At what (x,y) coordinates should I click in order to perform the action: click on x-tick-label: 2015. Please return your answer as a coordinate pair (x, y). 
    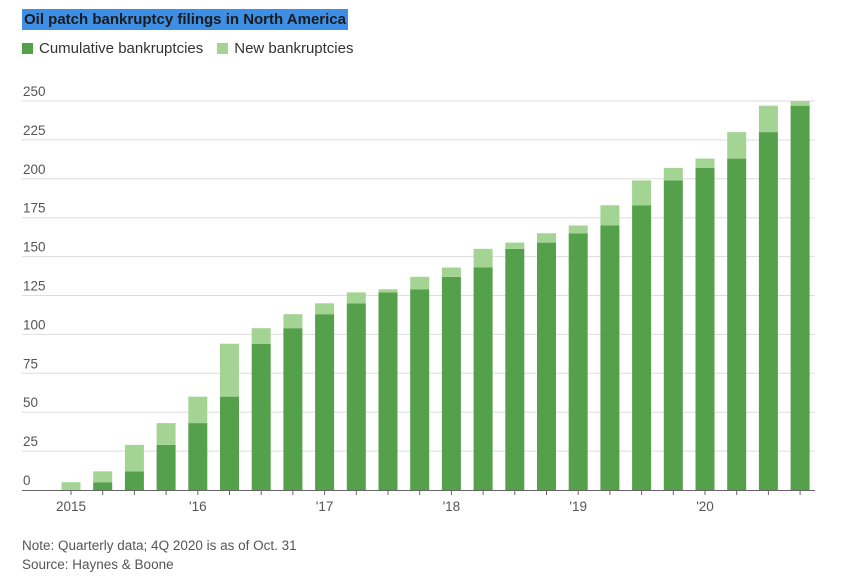
    Looking at the image, I should click on (71, 506).